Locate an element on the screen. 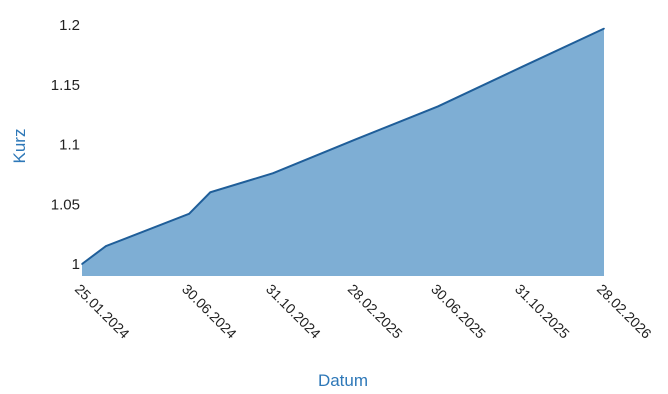 This screenshot has height=394, width=668. x-tick-label: 28.02.2025 is located at coordinates (375, 311).